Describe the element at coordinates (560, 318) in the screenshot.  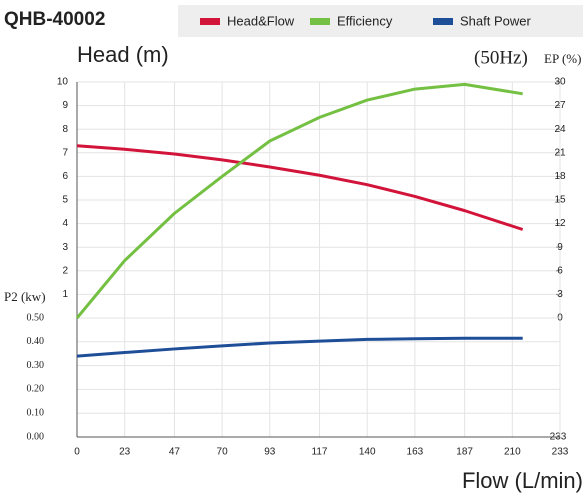
I see `y2-tick-label: 0` at that location.